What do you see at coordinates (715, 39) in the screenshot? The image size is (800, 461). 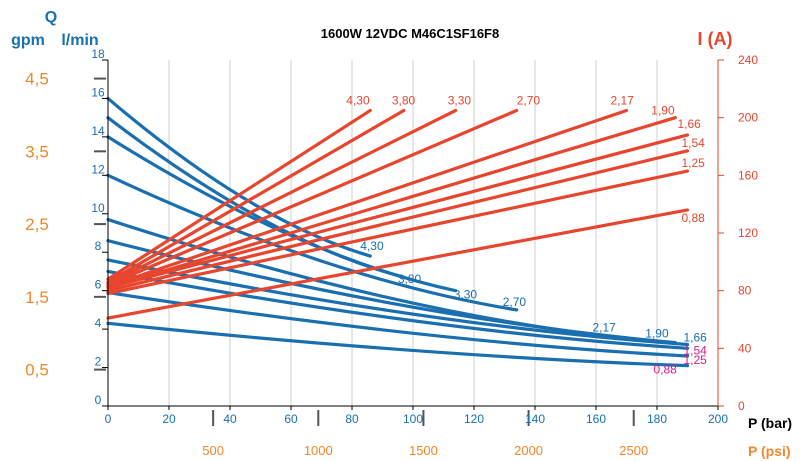 I see `current-axis-title: I (A)` at bounding box center [715, 39].